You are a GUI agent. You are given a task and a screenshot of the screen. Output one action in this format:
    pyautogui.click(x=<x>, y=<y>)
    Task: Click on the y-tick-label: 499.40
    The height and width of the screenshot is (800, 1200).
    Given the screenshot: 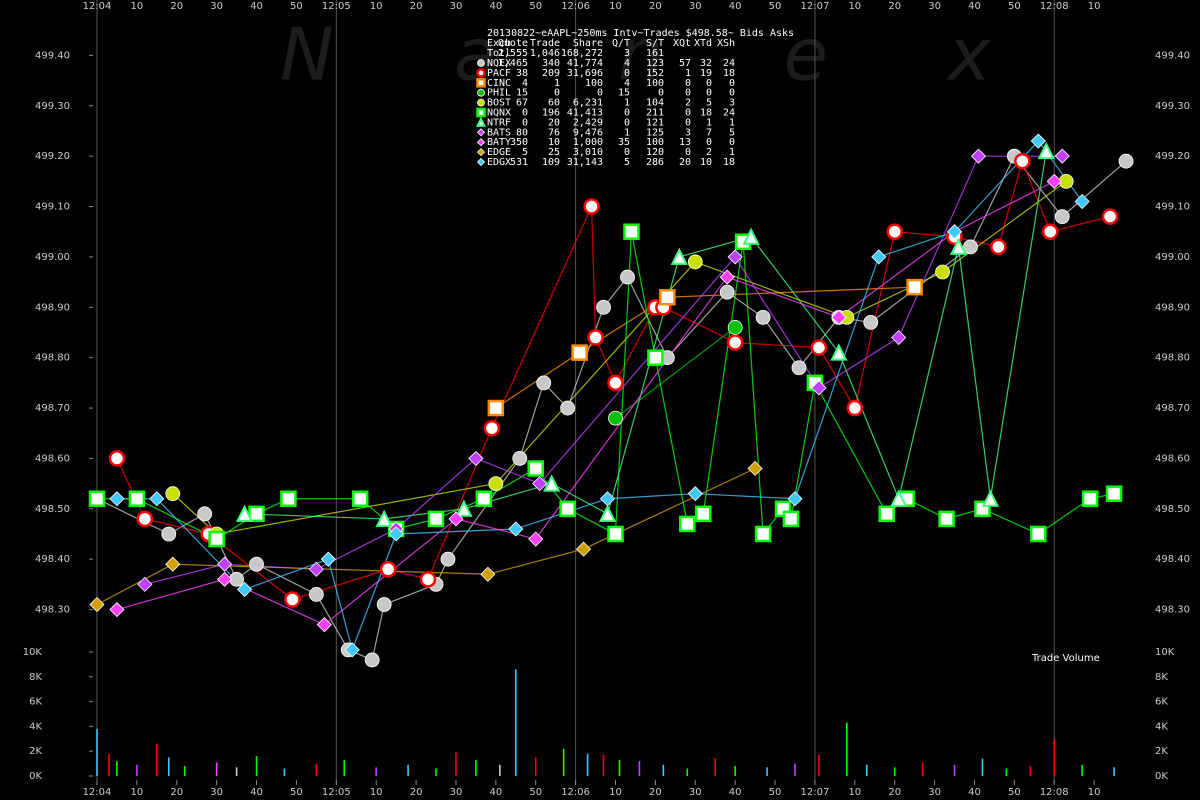 What is the action you would take?
    pyautogui.click(x=52, y=55)
    